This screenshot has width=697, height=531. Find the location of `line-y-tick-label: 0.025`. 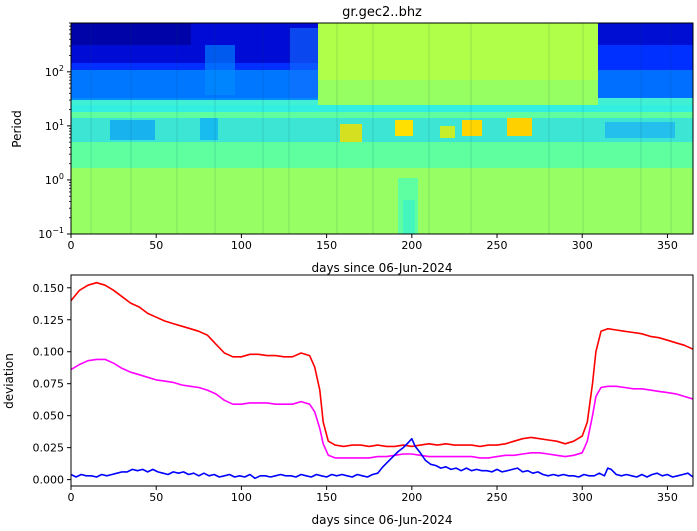

line-y-tick-label: 0.025 is located at coordinates (49, 448).